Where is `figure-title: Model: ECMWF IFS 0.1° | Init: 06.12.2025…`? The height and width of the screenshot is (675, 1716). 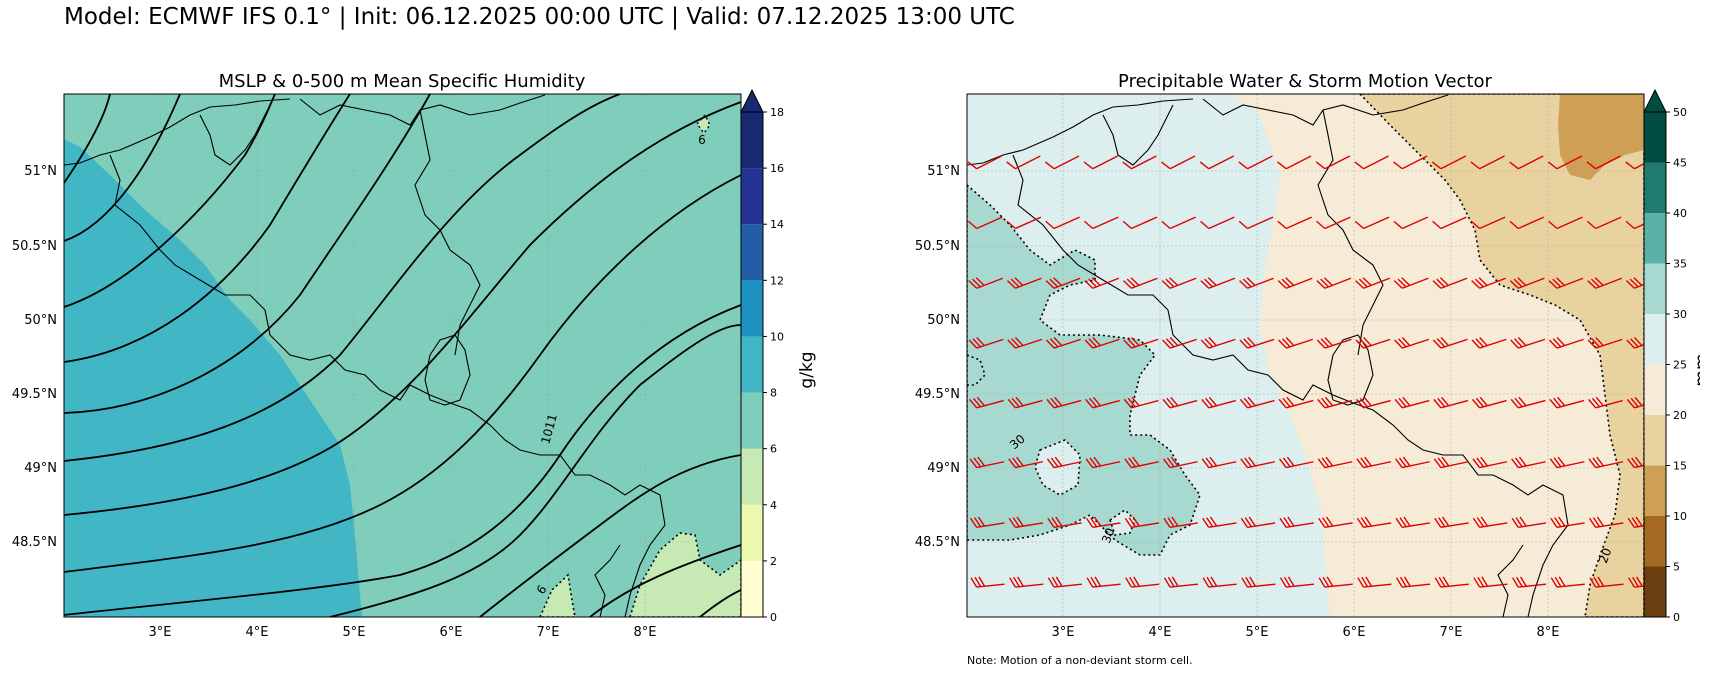 figure-title: Model: ECMWF IFS 0.1° | Init: 06.12.2025… is located at coordinates (539, 17).